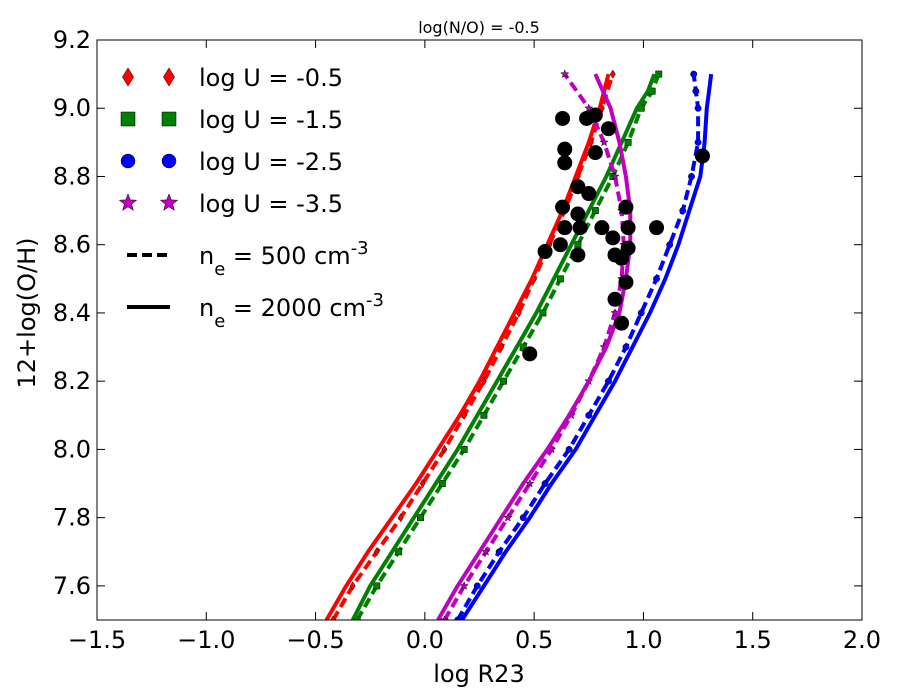  What do you see at coordinates (72, 381) in the screenshot?
I see `y-tick-label-3: 8.2` at bounding box center [72, 381].